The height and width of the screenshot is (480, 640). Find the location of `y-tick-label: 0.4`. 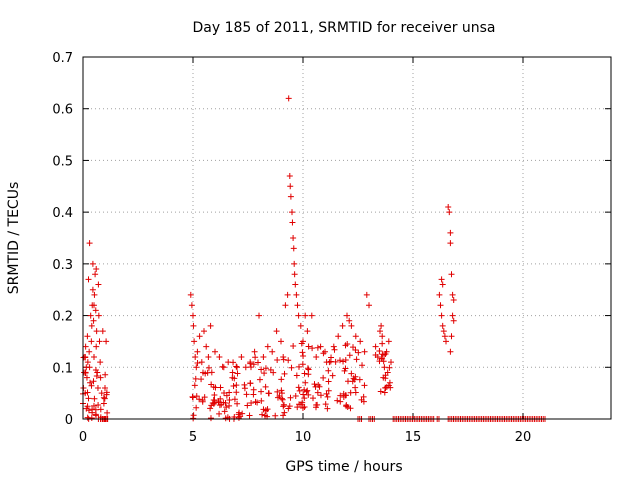

y-tick-label: 0.4 is located at coordinates (62, 213).